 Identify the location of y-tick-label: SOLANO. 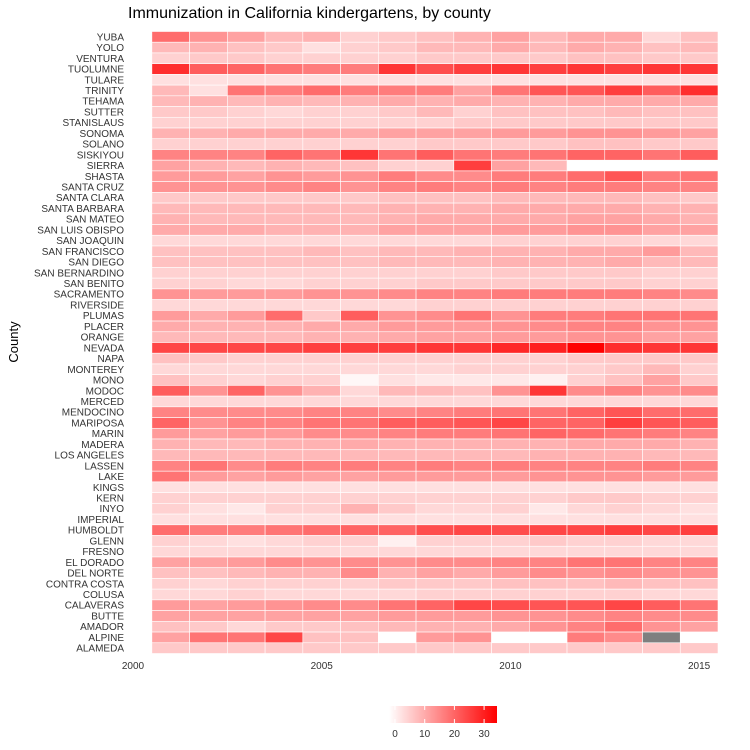
(103, 145).